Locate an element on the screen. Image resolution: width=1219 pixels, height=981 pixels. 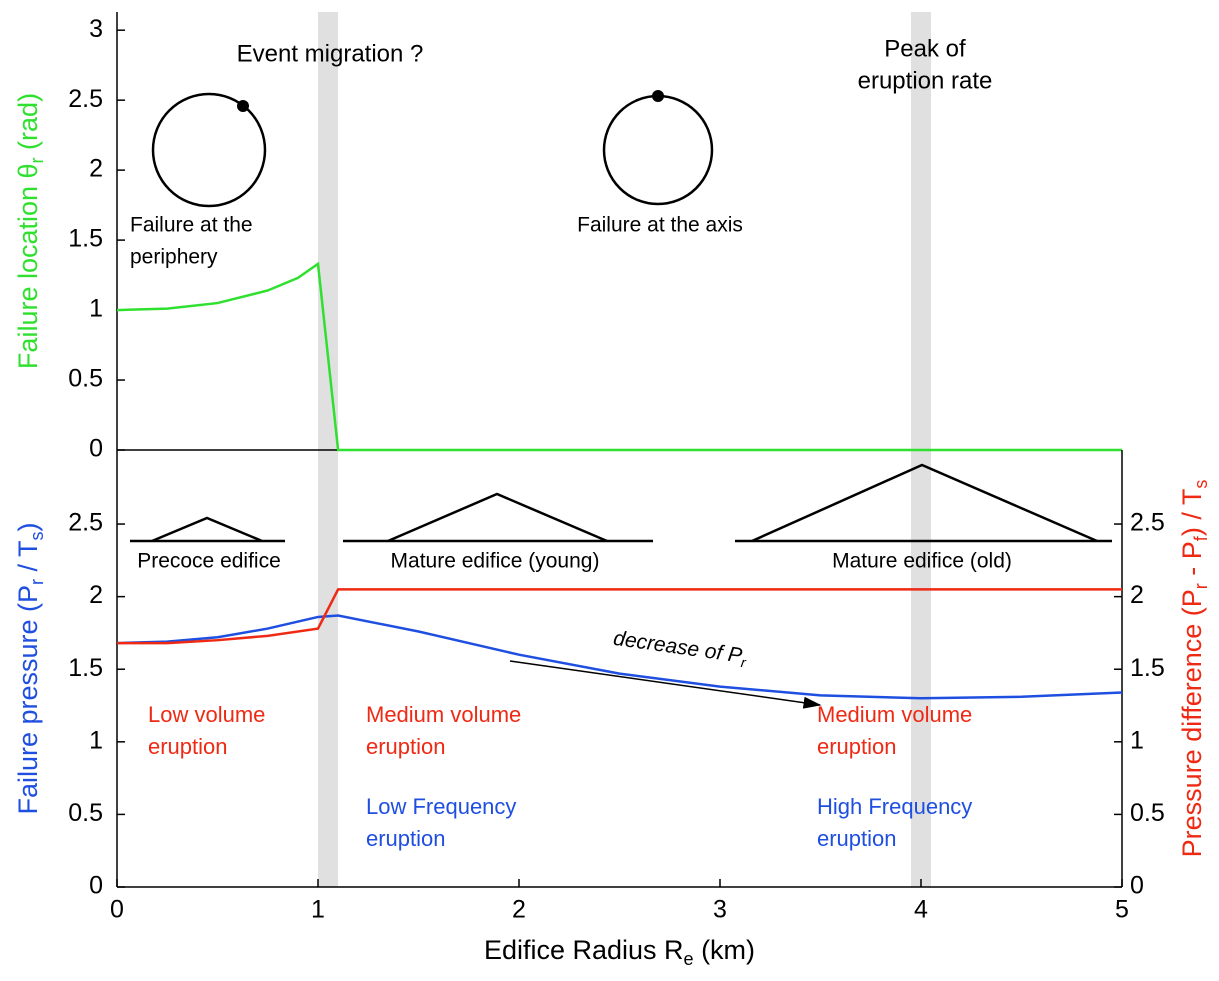
y-axis-label: Failure pressure (Pr / Ts) is located at coordinates (30, 668).